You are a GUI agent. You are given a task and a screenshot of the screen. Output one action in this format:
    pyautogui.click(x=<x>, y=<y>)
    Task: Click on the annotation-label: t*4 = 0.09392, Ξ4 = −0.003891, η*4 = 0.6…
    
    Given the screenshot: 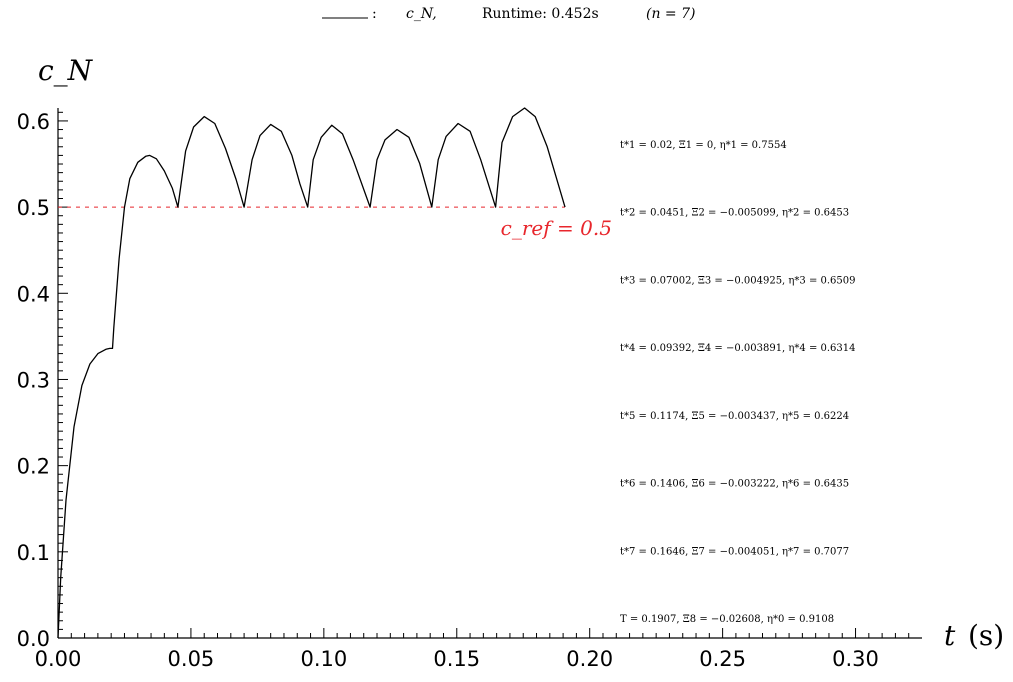 What is the action you would take?
    pyautogui.click(x=738, y=348)
    